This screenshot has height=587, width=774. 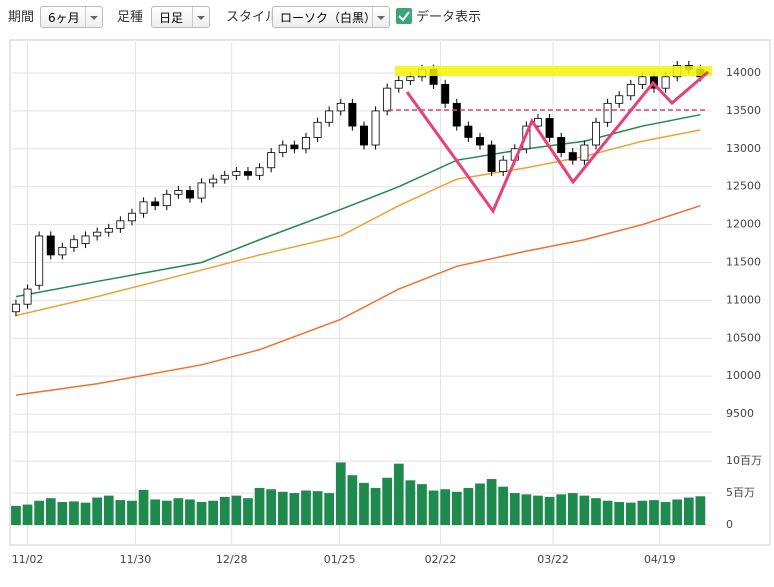 What do you see at coordinates (449, 17) in the screenshot?
I see `label: データ表示` at bounding box center [449, 17].